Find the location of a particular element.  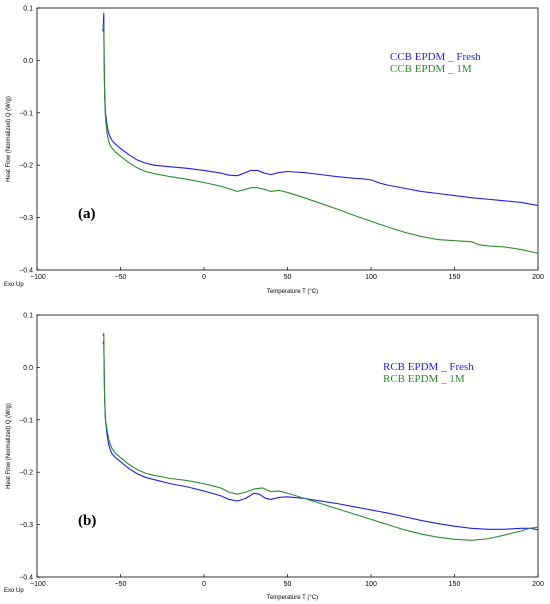

legend-entry-1: CCB EPDM _ Fresh is located at coordinates (435, 57).